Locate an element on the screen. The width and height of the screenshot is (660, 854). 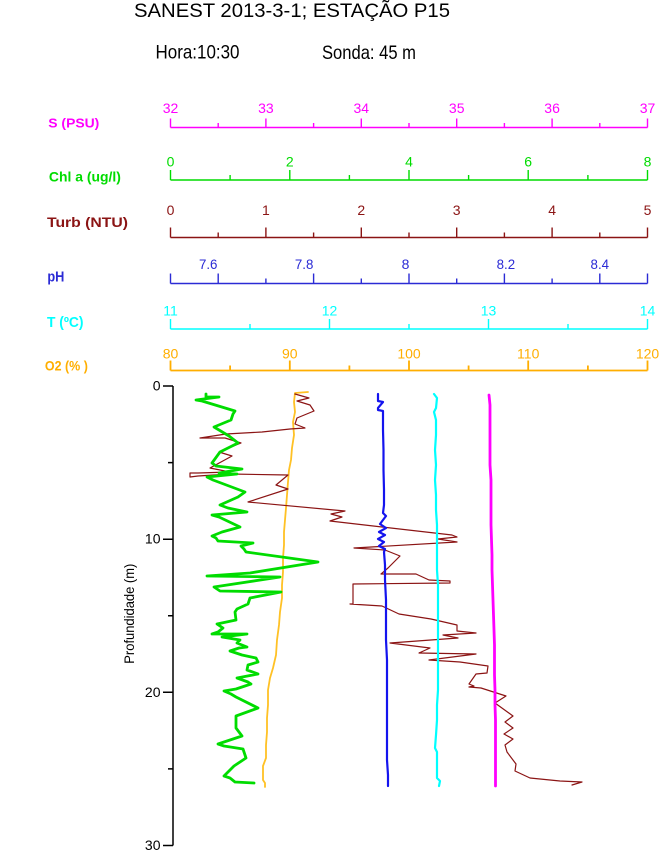
svg-text: 35 is located at coordinates (457, 108).